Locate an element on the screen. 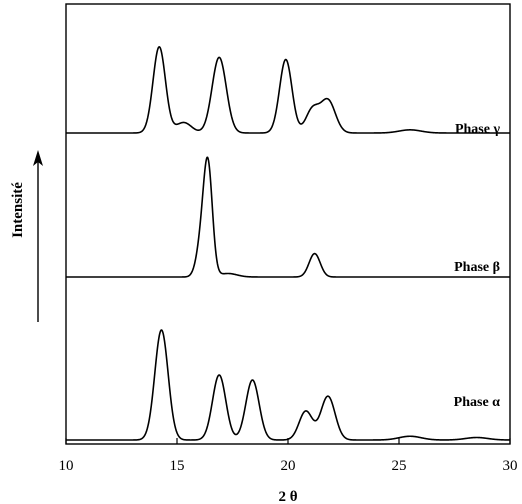  x-axis-title: 2 θ is located at coordinates (287, 496).